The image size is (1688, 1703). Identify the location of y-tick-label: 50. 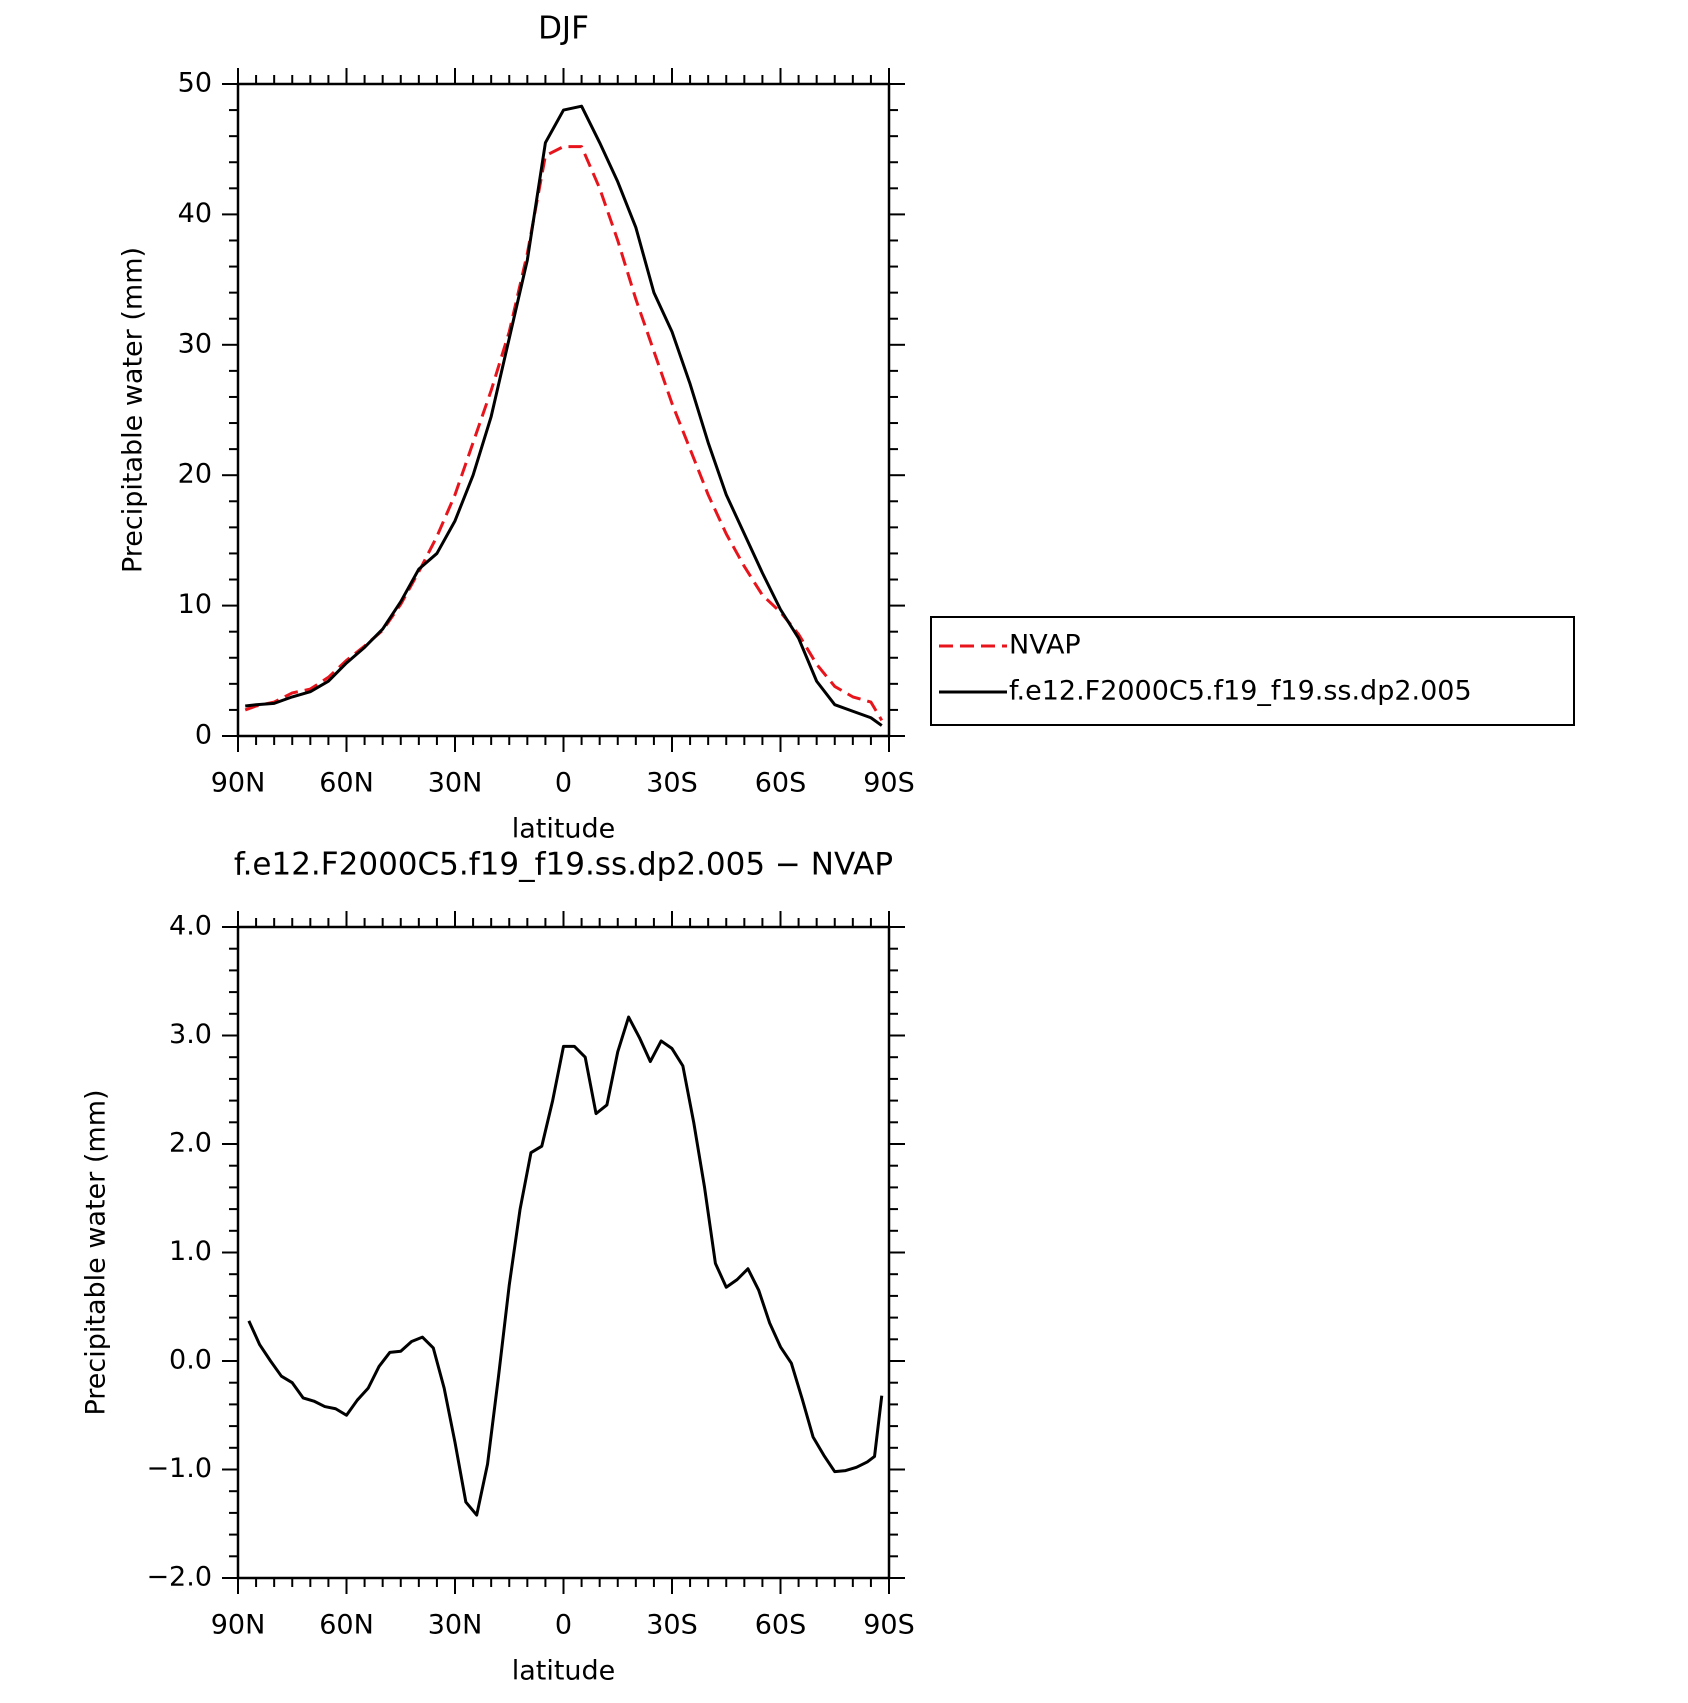
(195, 83).